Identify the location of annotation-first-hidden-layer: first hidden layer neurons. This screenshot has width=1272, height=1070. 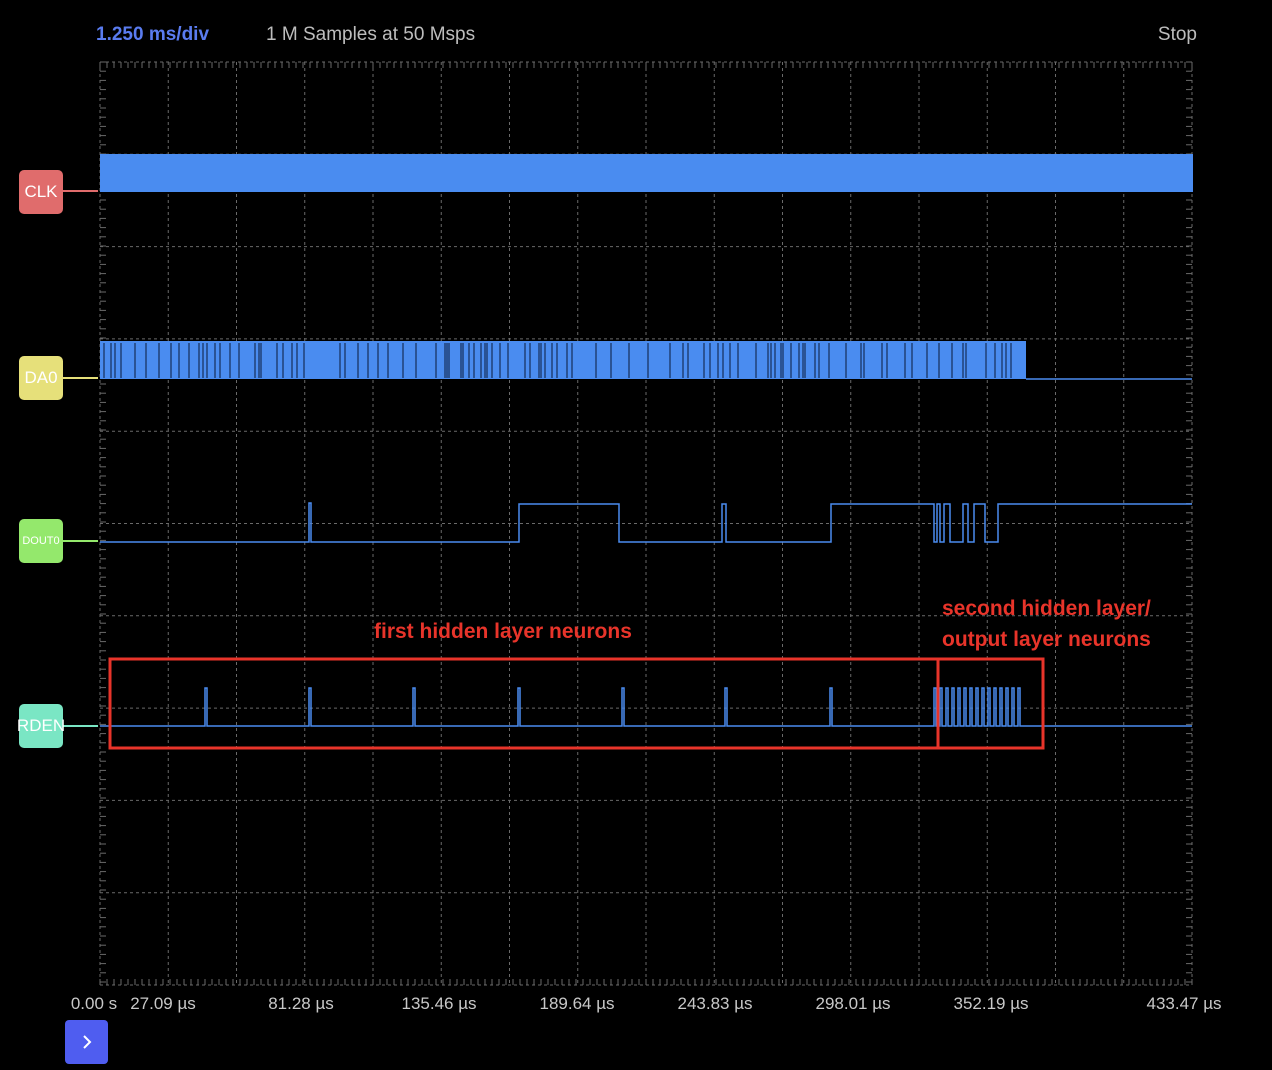
(503, 631).